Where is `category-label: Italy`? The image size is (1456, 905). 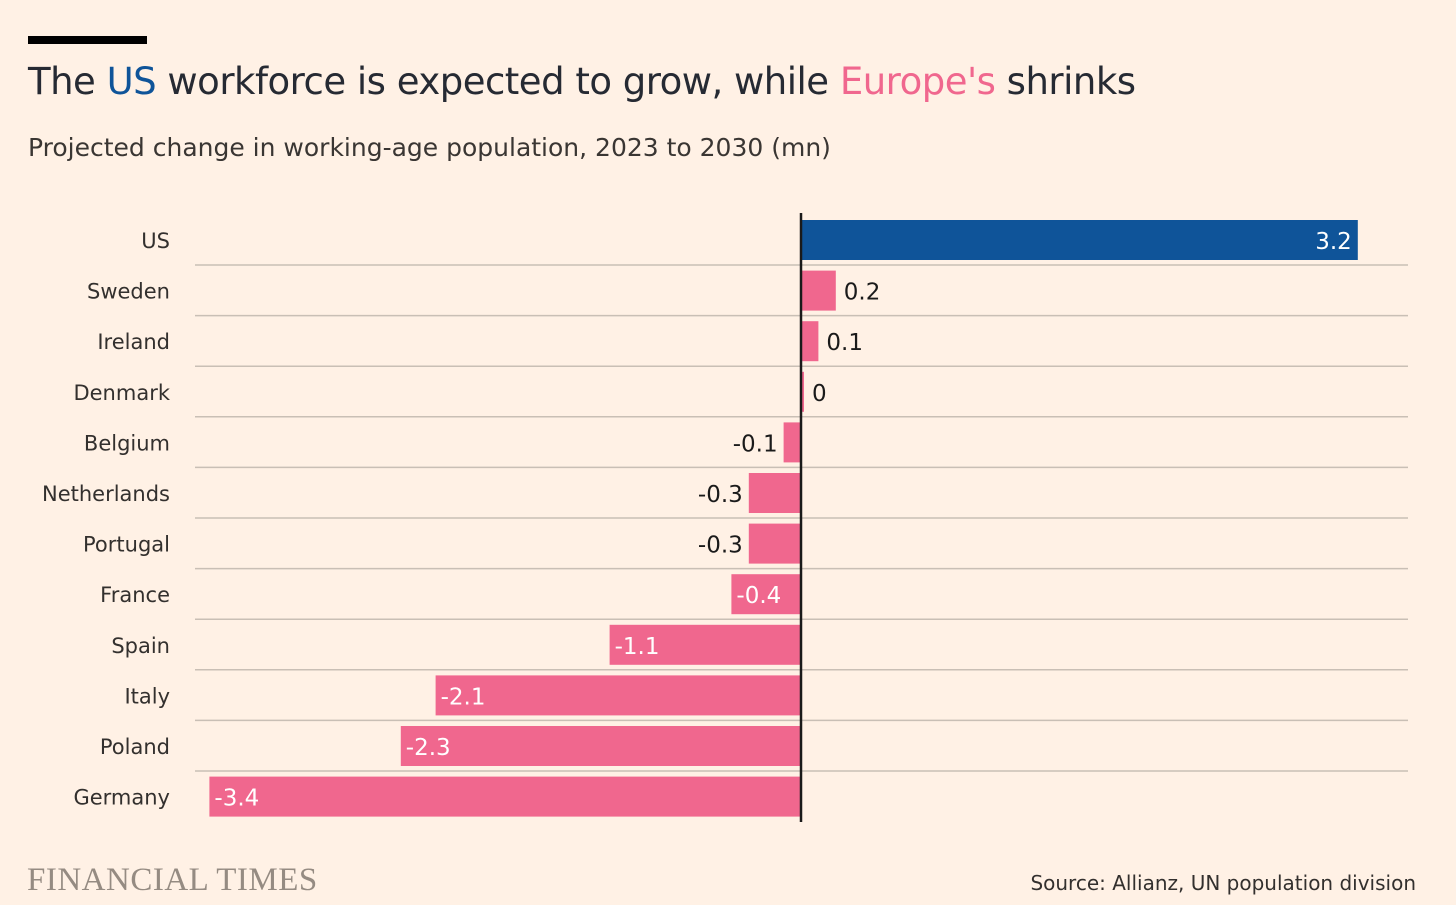
category-label: Italy is located at coordinates (147, 696).